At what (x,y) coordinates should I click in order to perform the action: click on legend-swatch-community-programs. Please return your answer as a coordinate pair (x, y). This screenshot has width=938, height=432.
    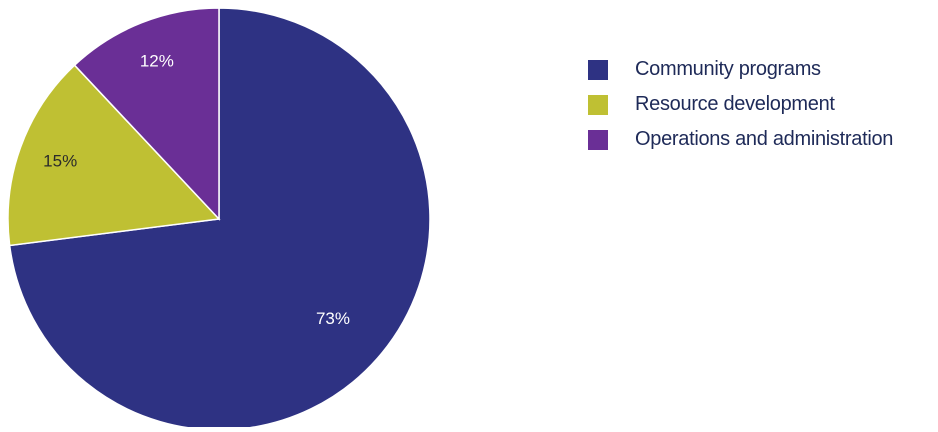
    Looking at the image, I should click on (598, 69).